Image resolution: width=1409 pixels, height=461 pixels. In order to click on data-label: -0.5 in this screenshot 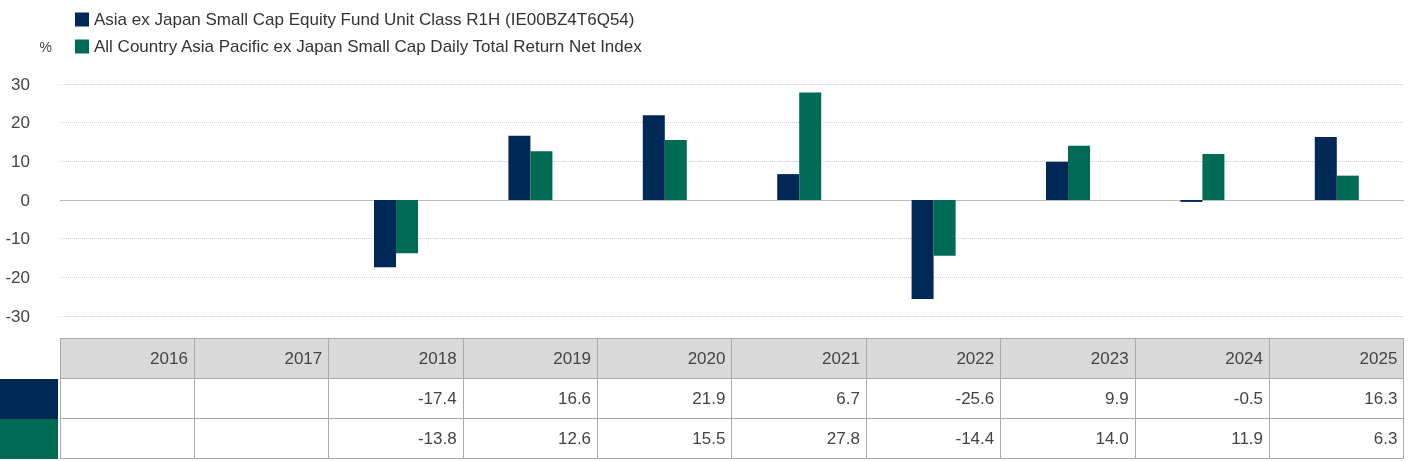, I will do `click(1202, 398)`.